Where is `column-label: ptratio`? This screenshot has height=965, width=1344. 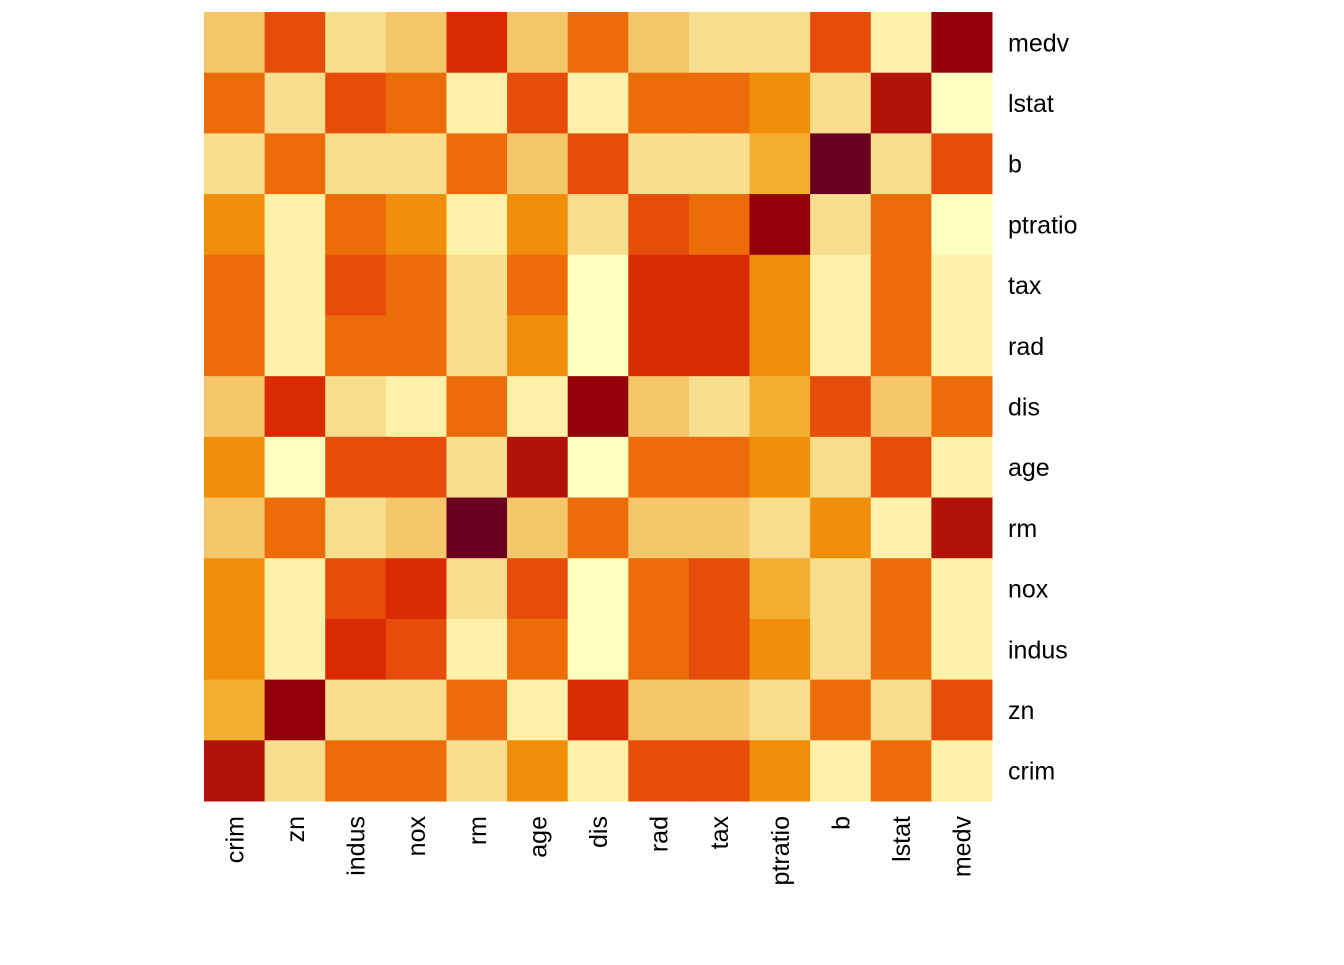
column-label: ptratio is located at coordinates (781, 850).